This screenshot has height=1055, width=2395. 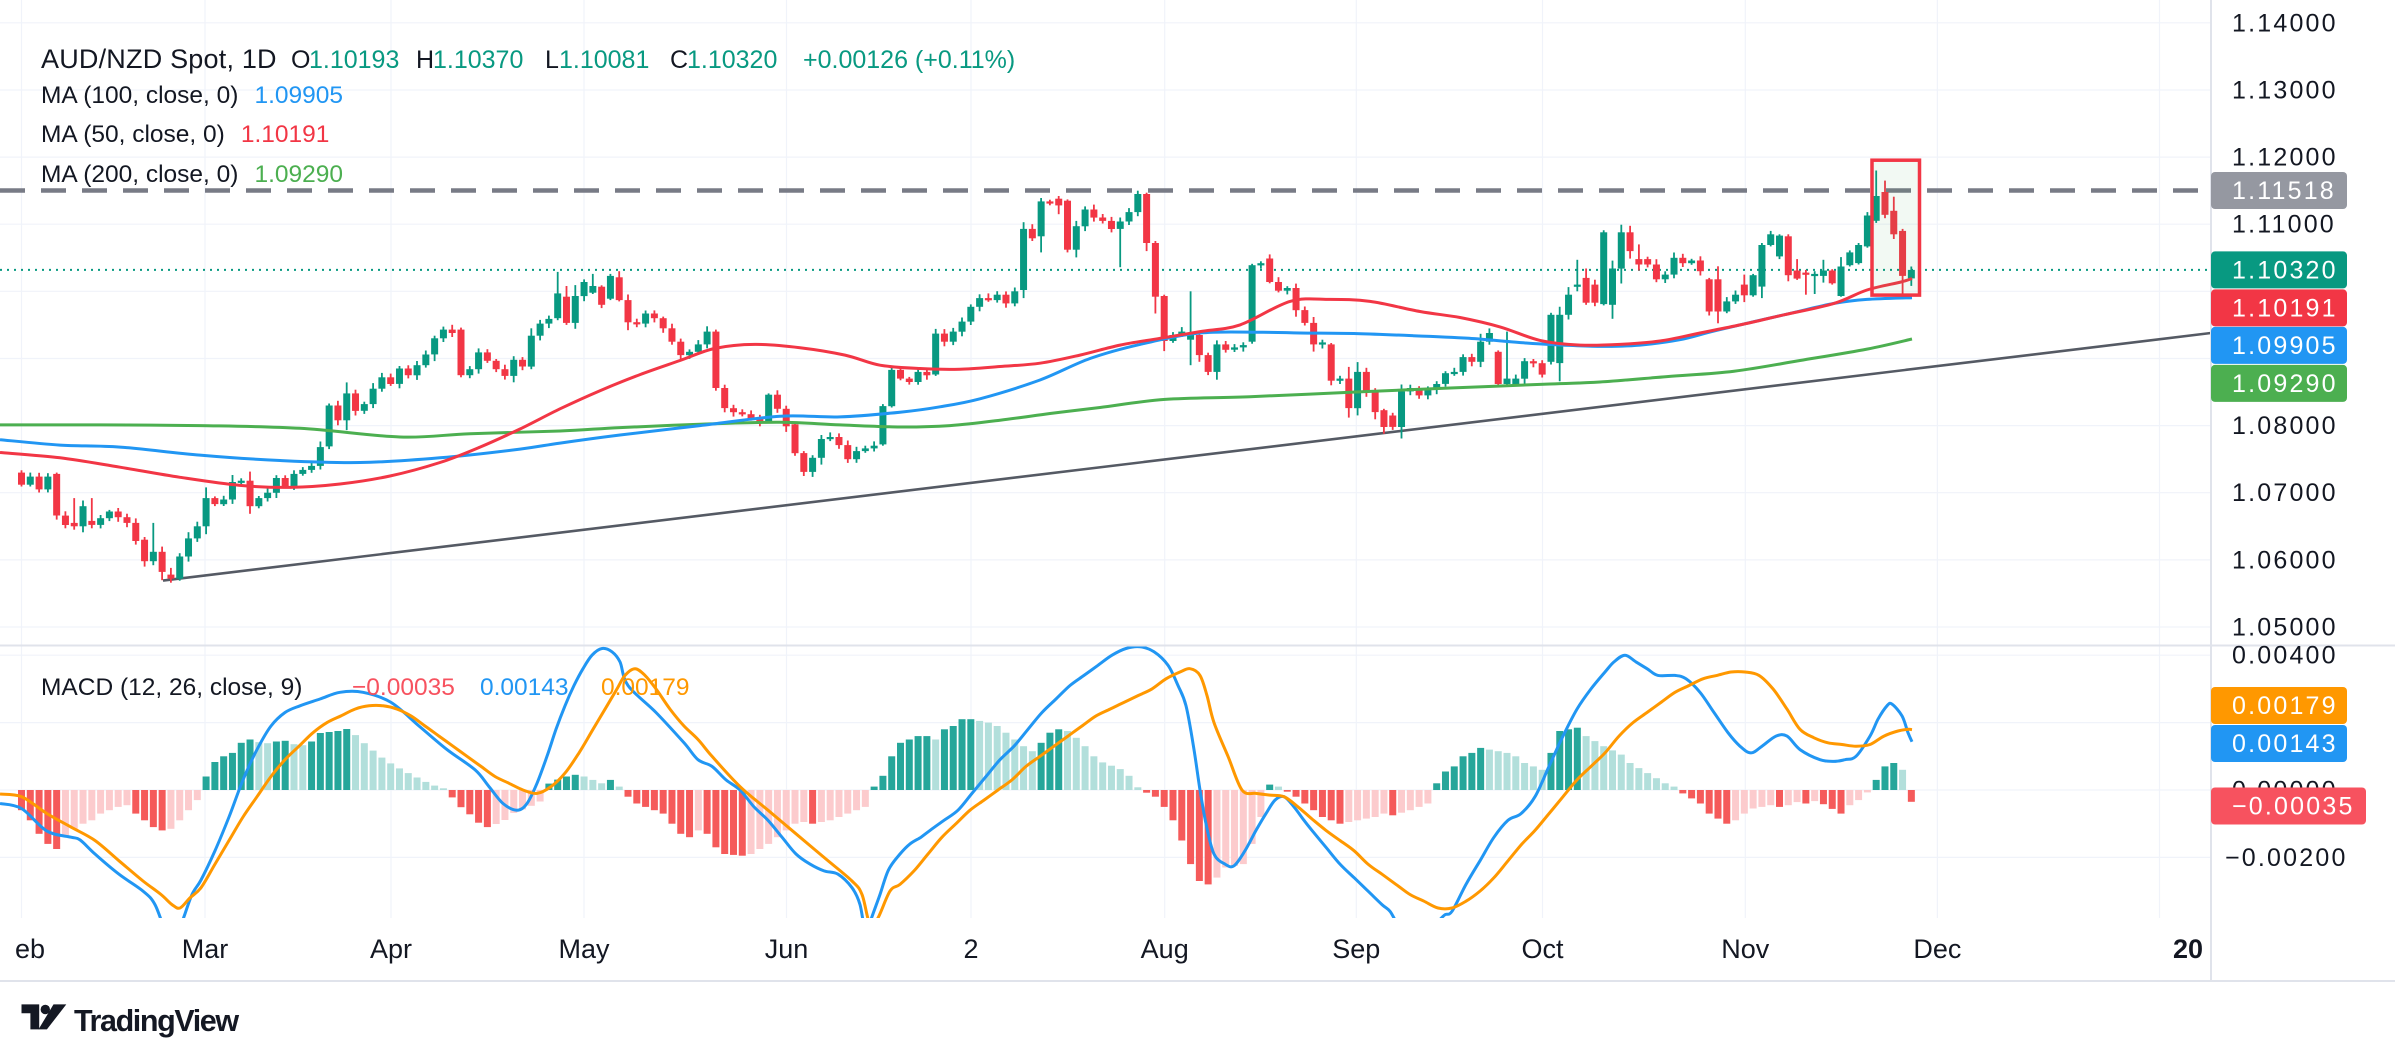 What do you see at coordinates (2285, 706) in the screenshot?
I see `svg-text: 0.00179` at bounding box center [2285, 706].